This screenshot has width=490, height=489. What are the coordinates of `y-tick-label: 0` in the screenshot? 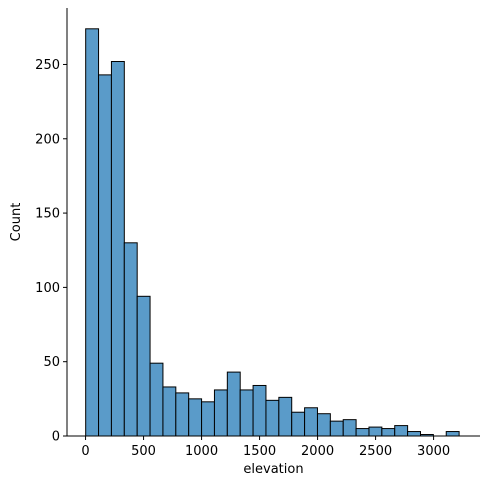 It's located at (56, 437).